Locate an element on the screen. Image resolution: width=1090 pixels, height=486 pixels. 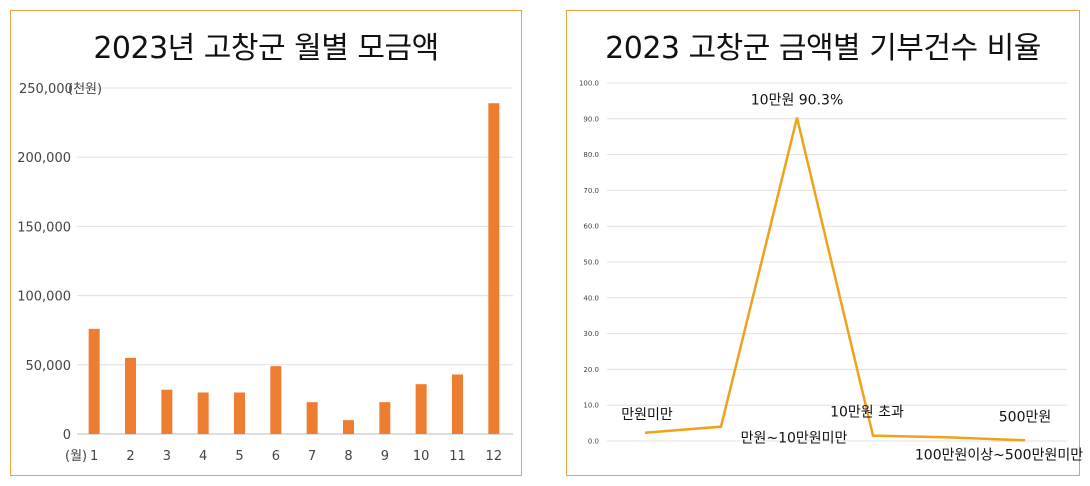
y-tick-label: 10.0 is located at coordinates (591, 406).